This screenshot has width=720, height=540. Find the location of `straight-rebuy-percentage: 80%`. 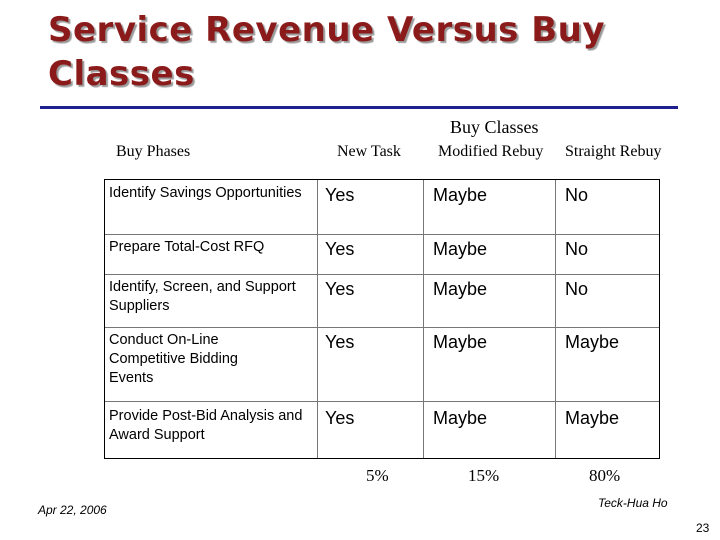

straight-rebuy-percentage: 80% is located at coordinates (605, 475).